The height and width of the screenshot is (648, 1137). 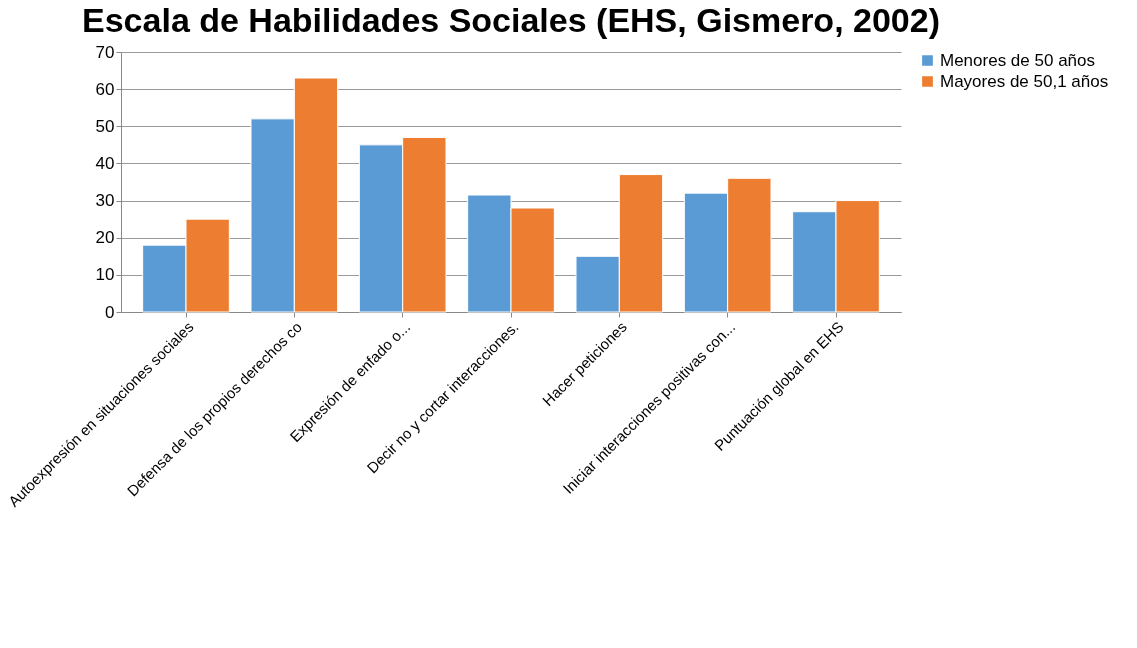 What do you see at coordinates (105, 52) in the screenshot?
I see `y-tick-label: 70` at bounding box center [105, 52].